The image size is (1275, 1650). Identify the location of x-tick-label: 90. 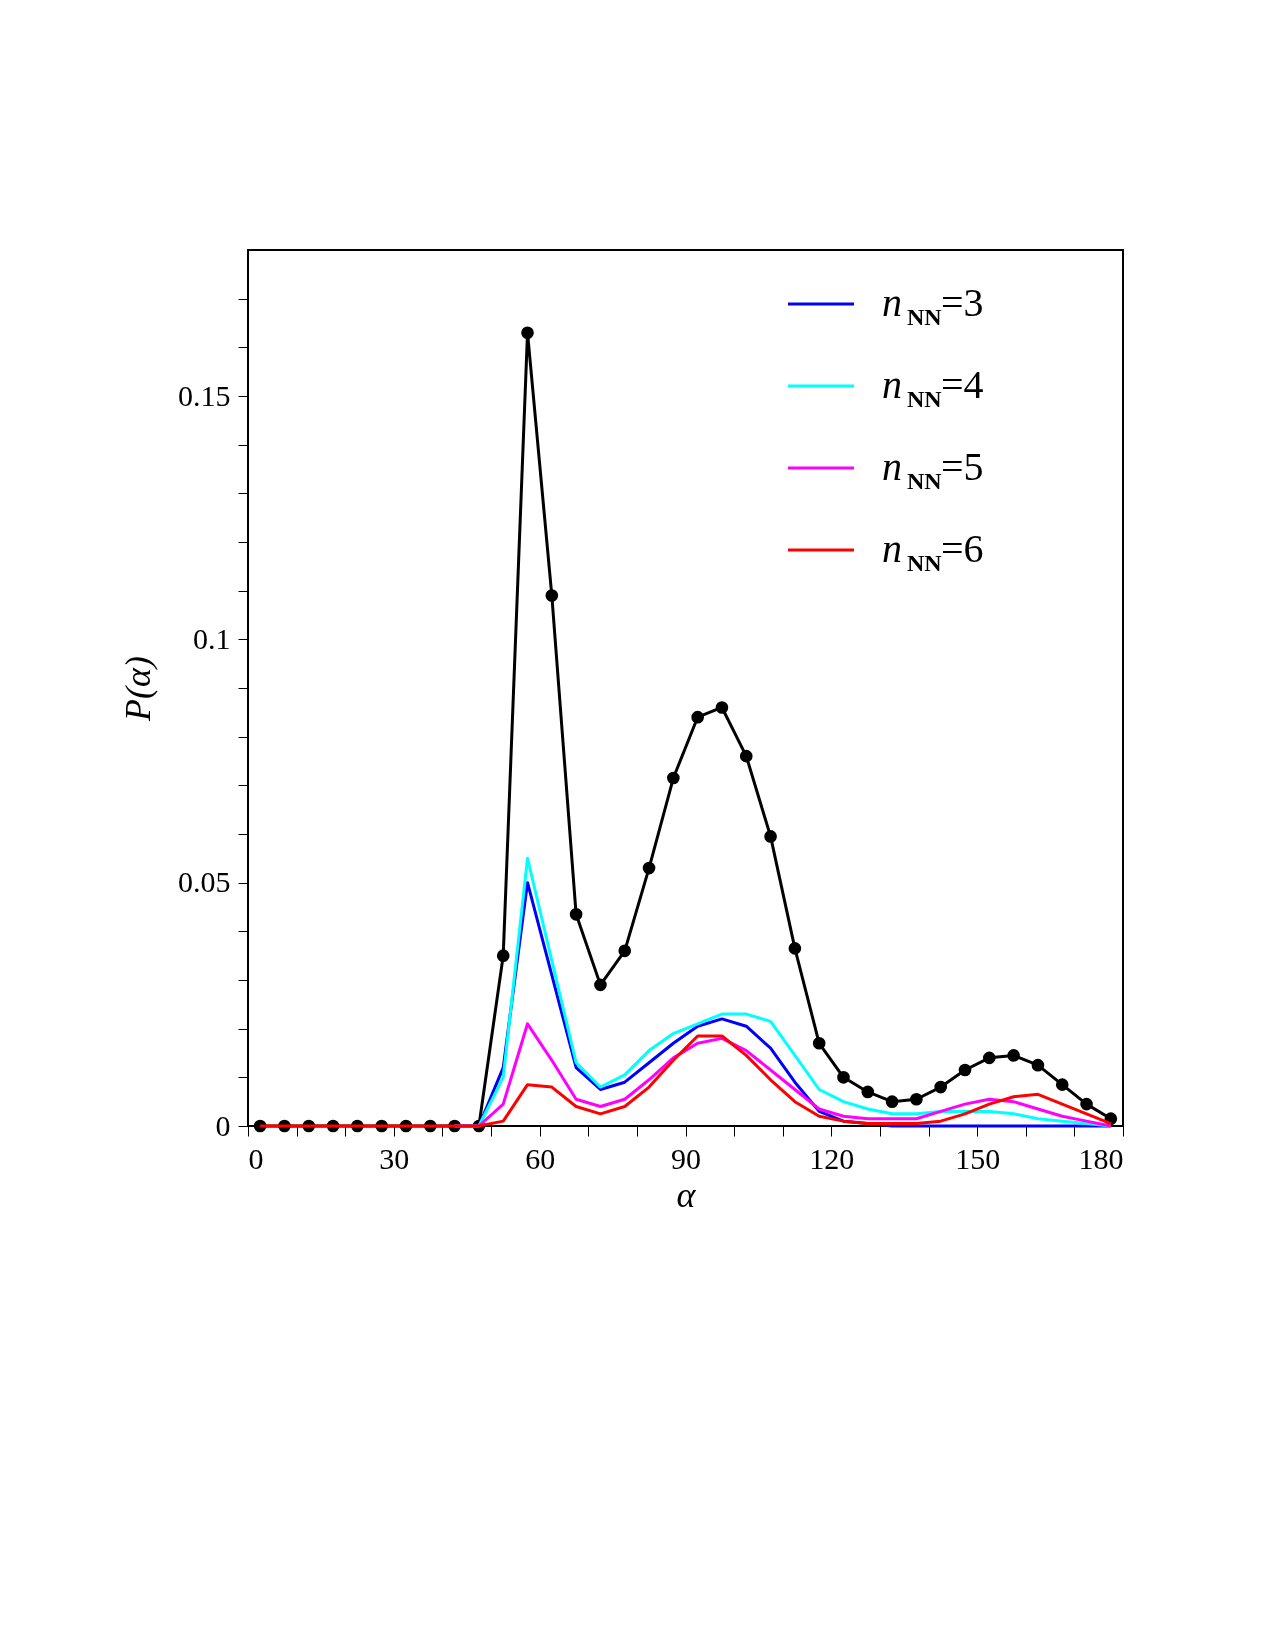
(686, 1158).